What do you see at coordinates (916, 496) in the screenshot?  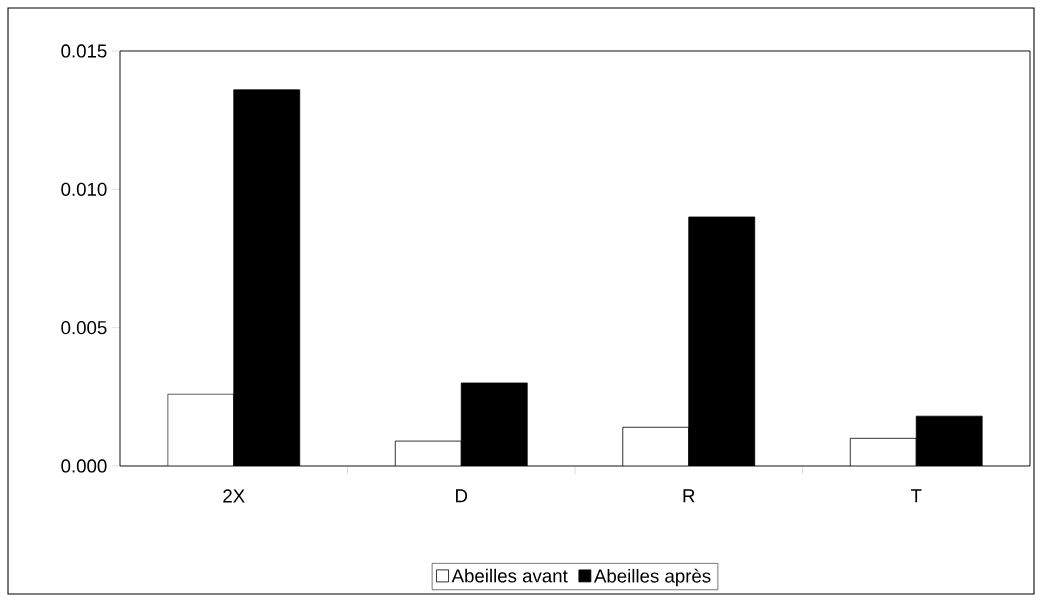 I see `x-tick-label: T` at bounding box center [916, 496].